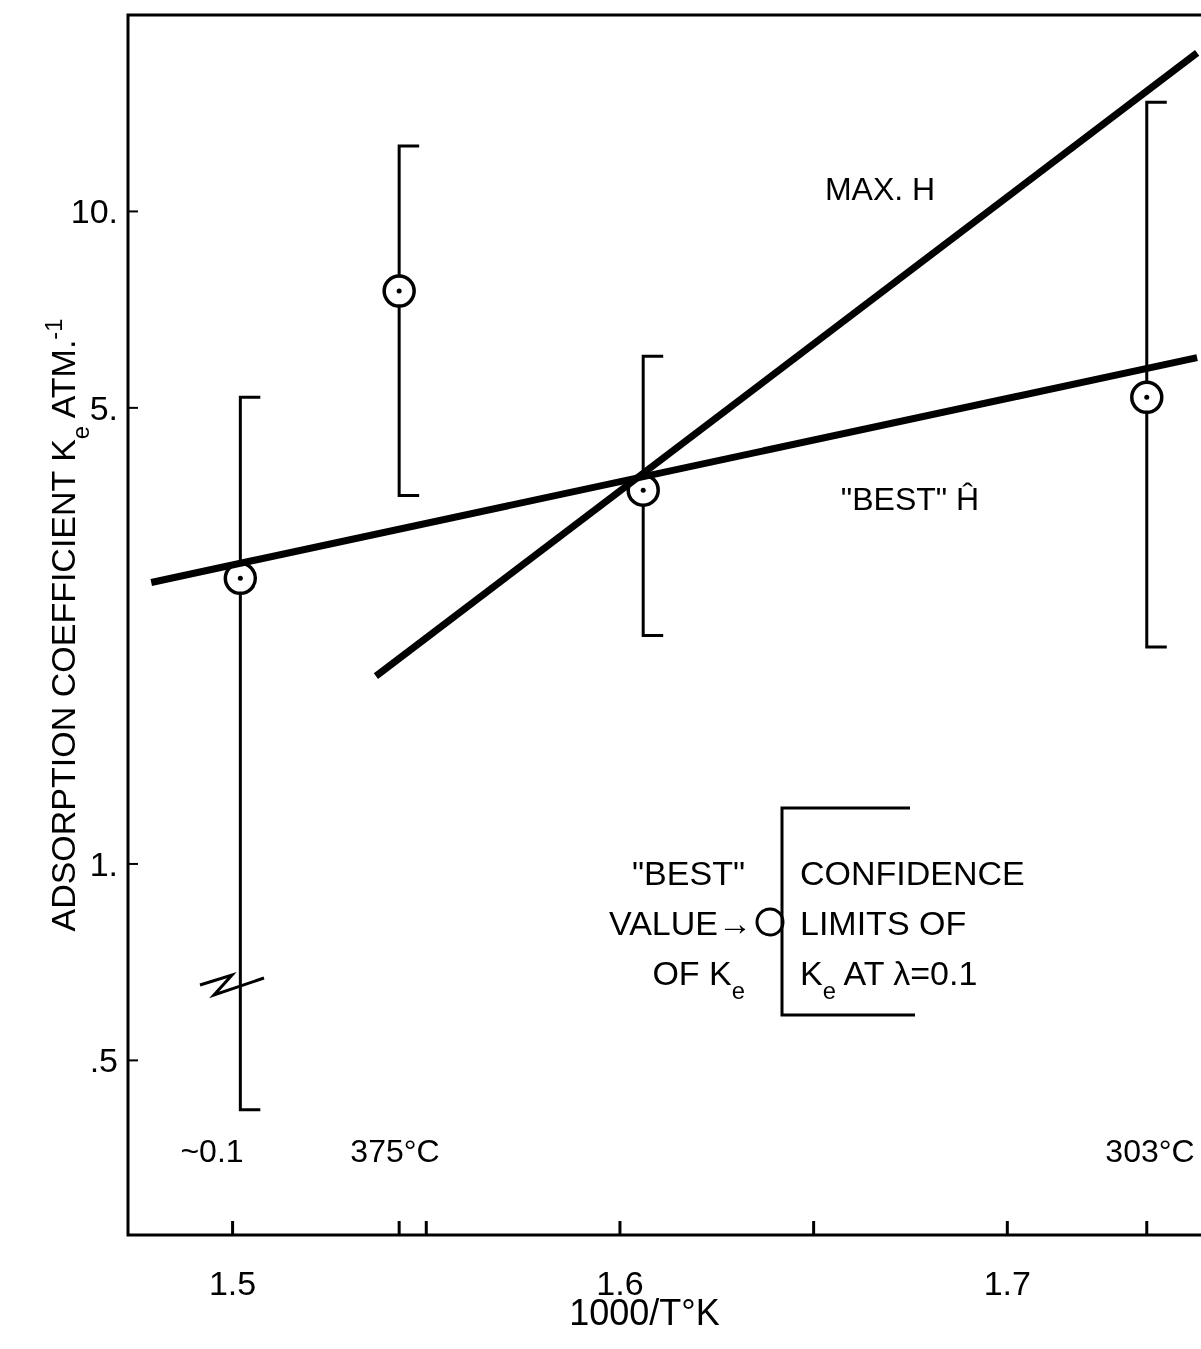 Image resolution: width=1201 pixels, height=1349 pixels. Describe the element at coordinates (889, 979) in the screenshot. I see `annotation: K$_{e}$ AT λ=0.1` at that location.